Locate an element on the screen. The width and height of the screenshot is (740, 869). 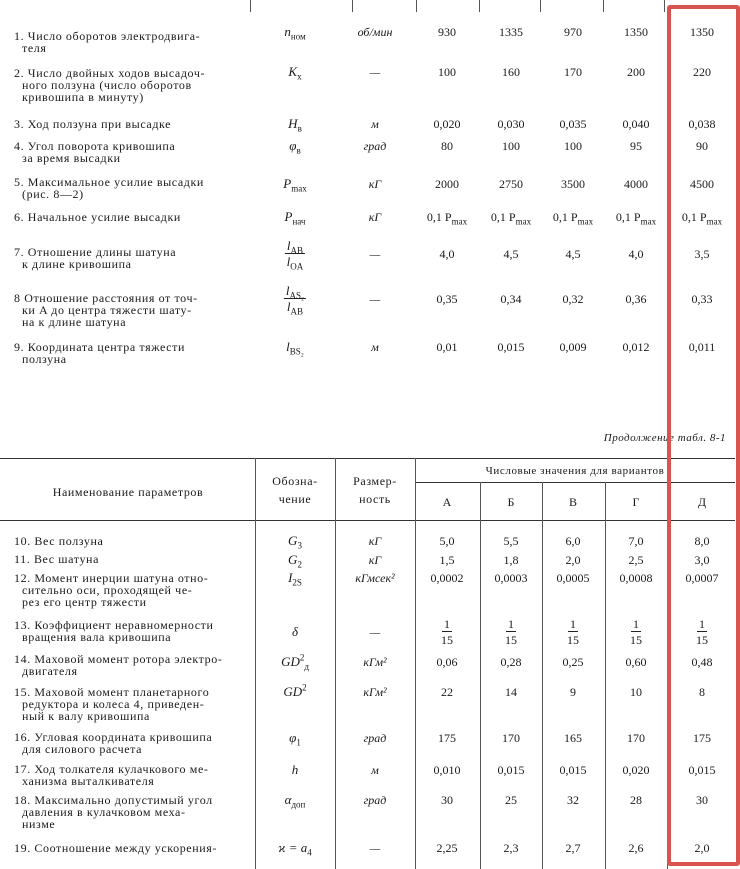
row-symbol: h is located at coordinates (295, 769).